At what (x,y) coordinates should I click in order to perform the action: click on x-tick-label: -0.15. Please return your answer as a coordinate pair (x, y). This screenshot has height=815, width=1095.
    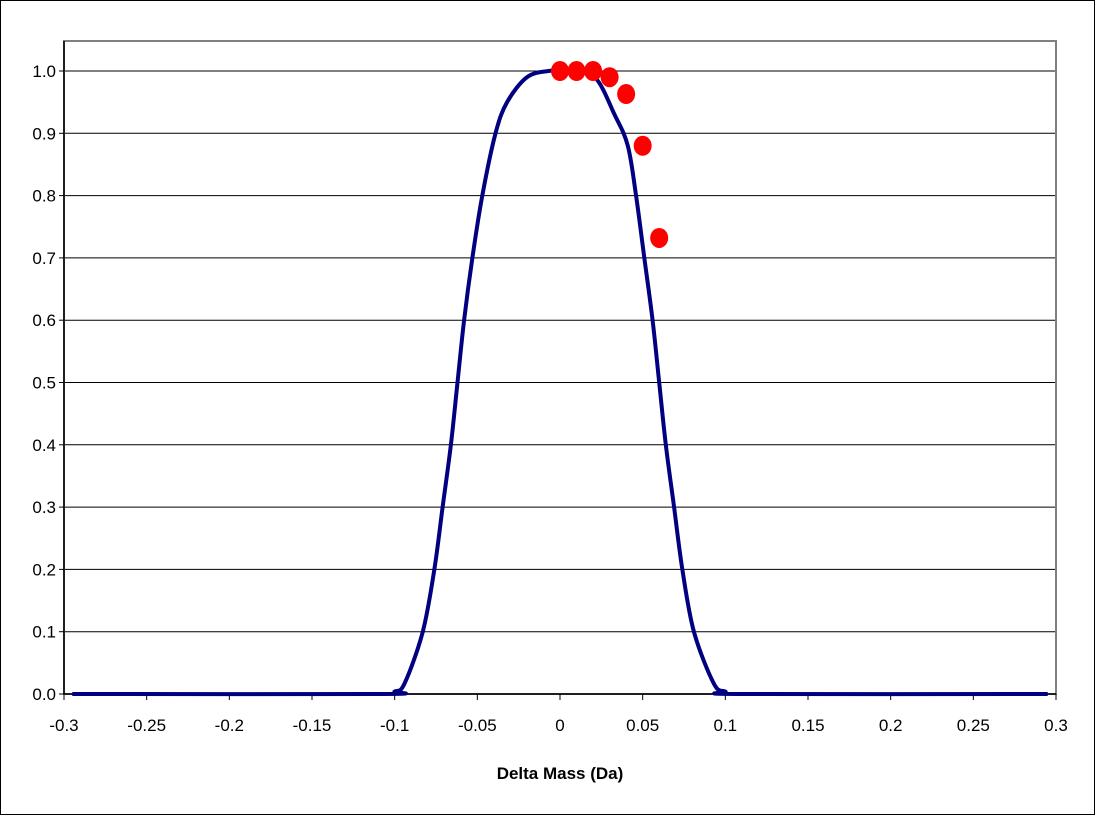
    Looking at the image, I should click on (312, 725).